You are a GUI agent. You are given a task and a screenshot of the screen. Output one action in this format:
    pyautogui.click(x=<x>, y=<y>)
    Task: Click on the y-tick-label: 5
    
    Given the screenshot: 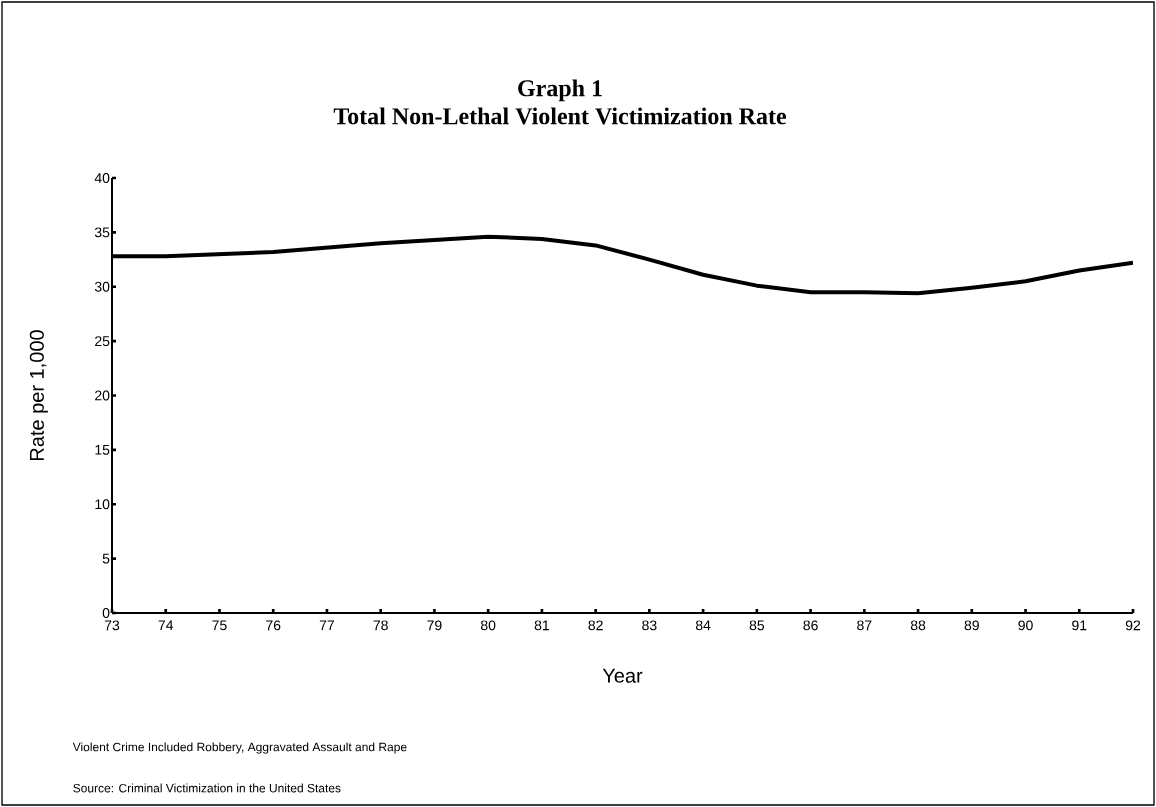 What is the action you would take?
    pyautogui.click(x=106, y=558)
    